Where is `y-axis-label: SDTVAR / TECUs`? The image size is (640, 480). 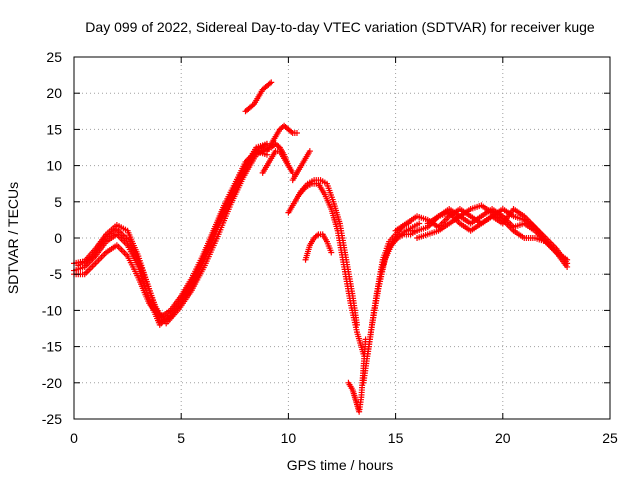
y-axis-label: SDTVAR / TECUs is located at coordinates (13, 238).